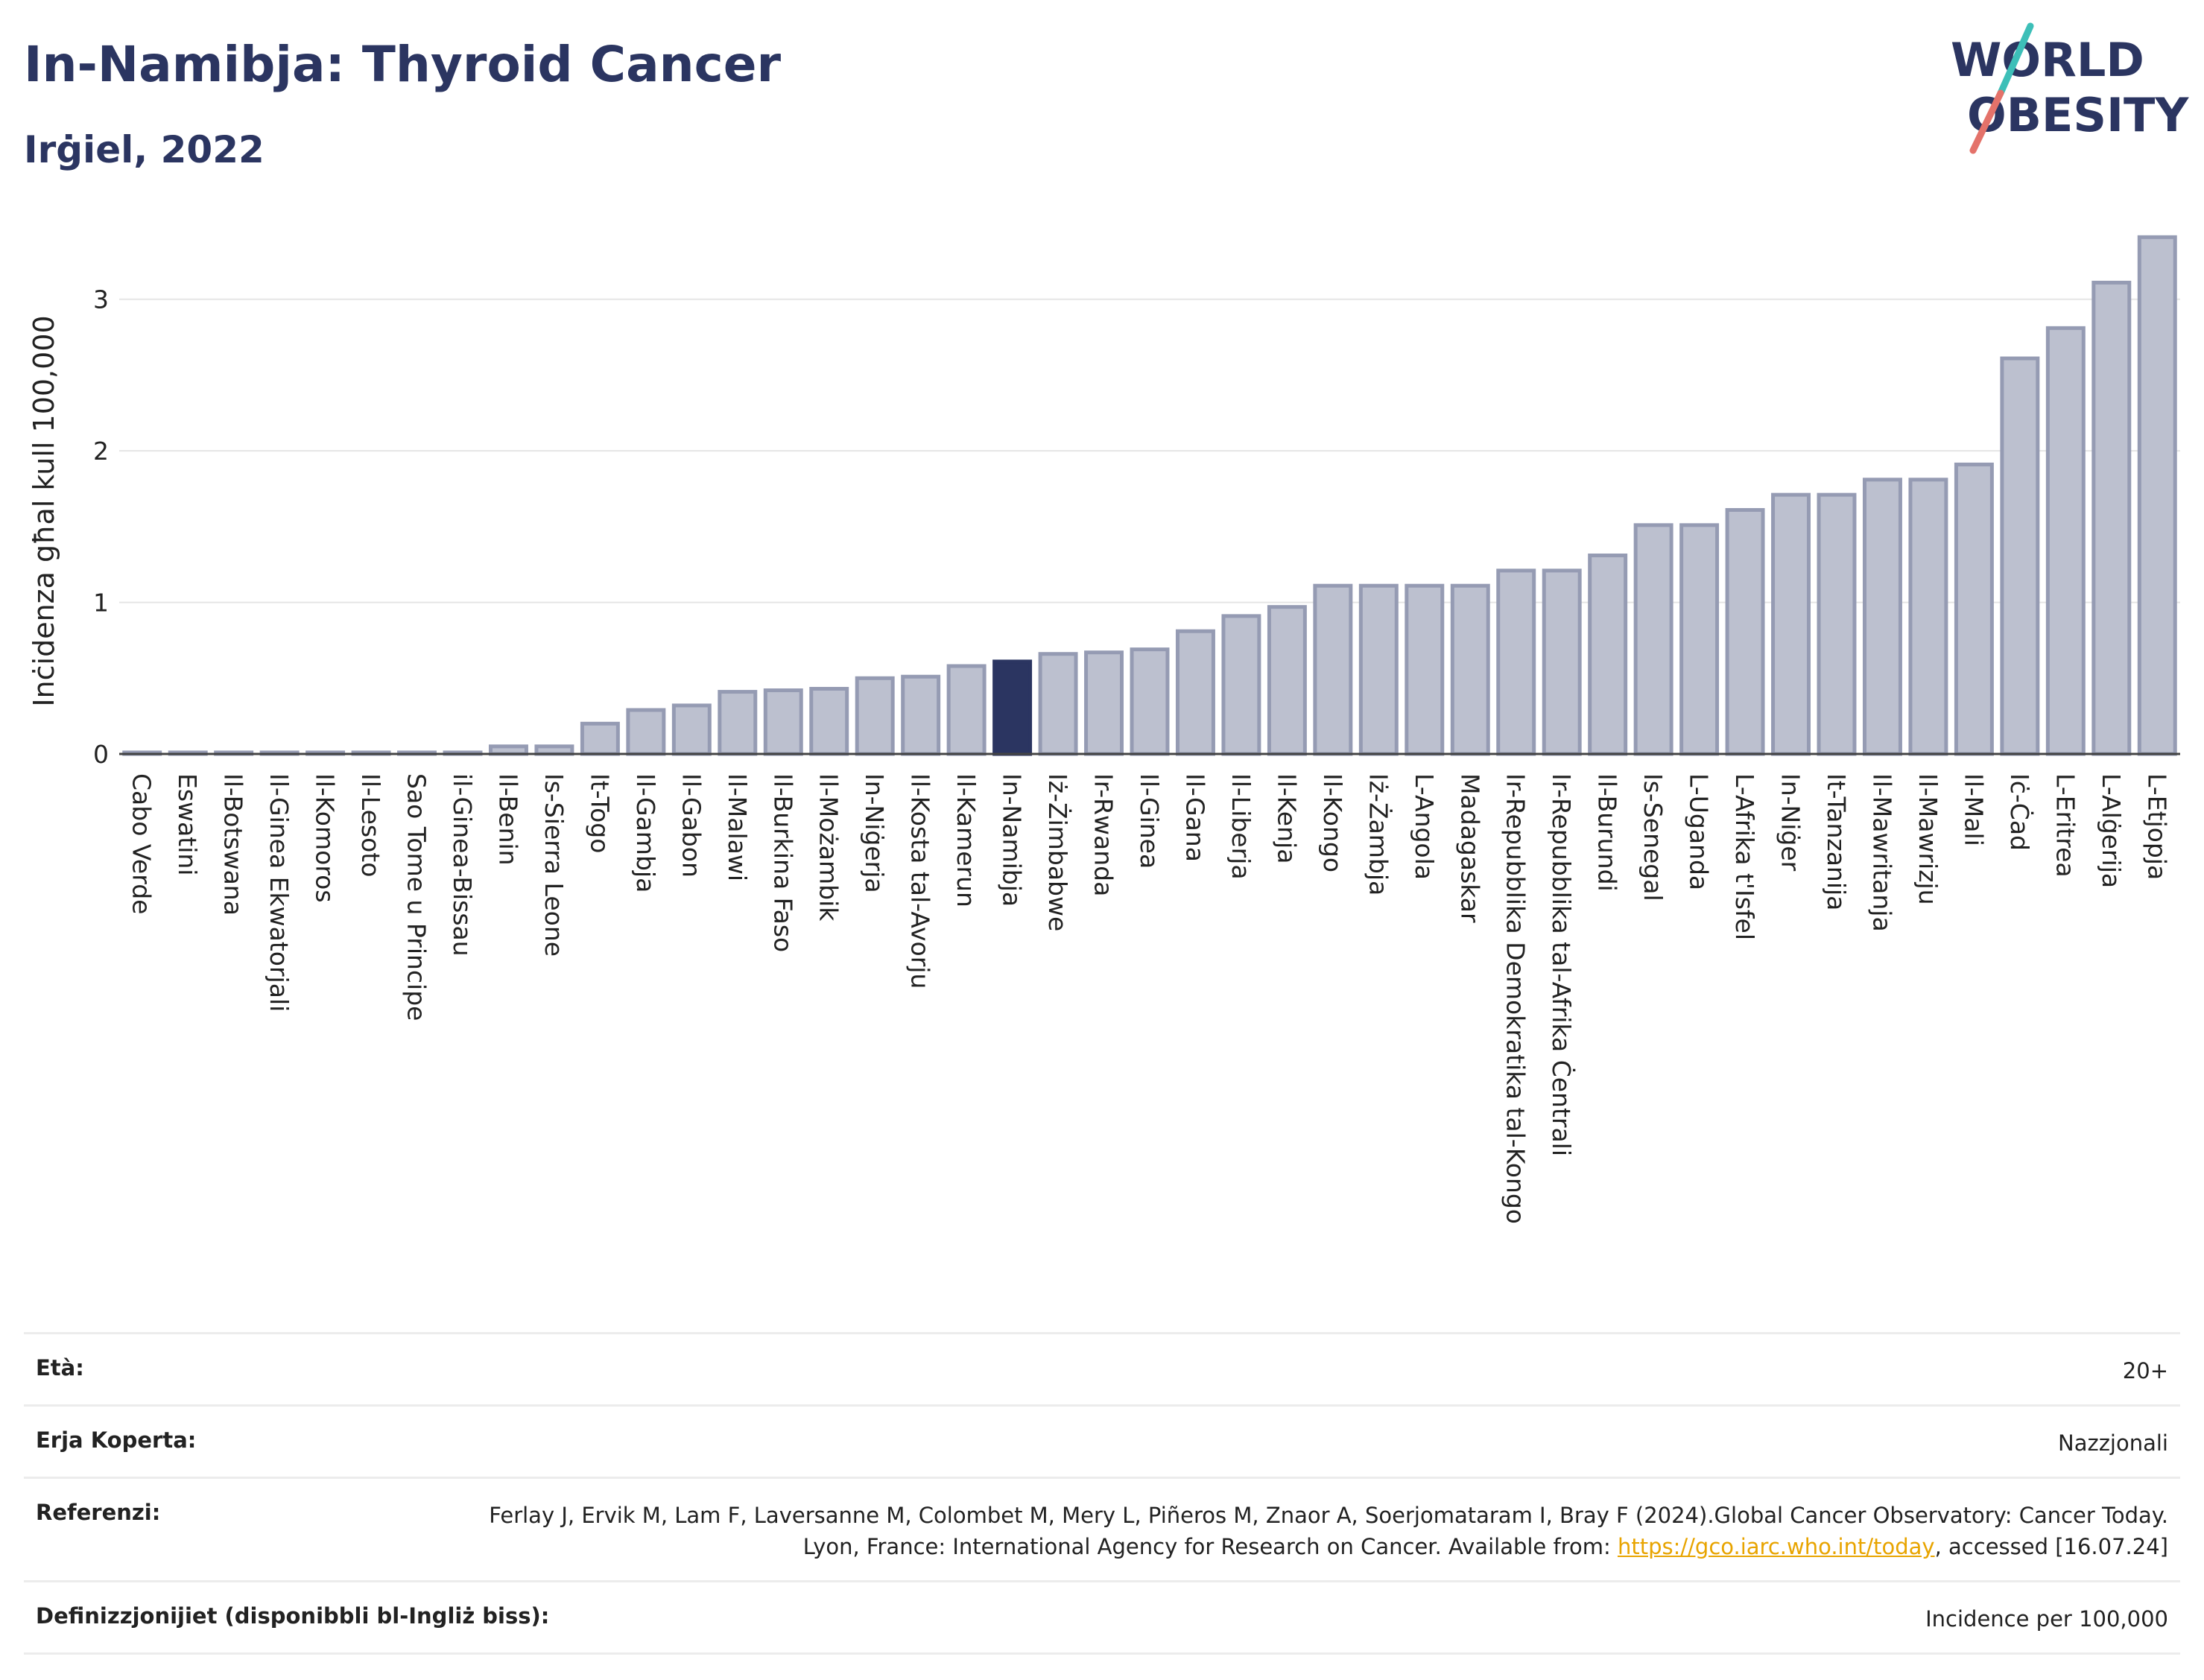  I want to click on x-tick-label: Il-Ginea Ekwatorjali, so click(279, 892).